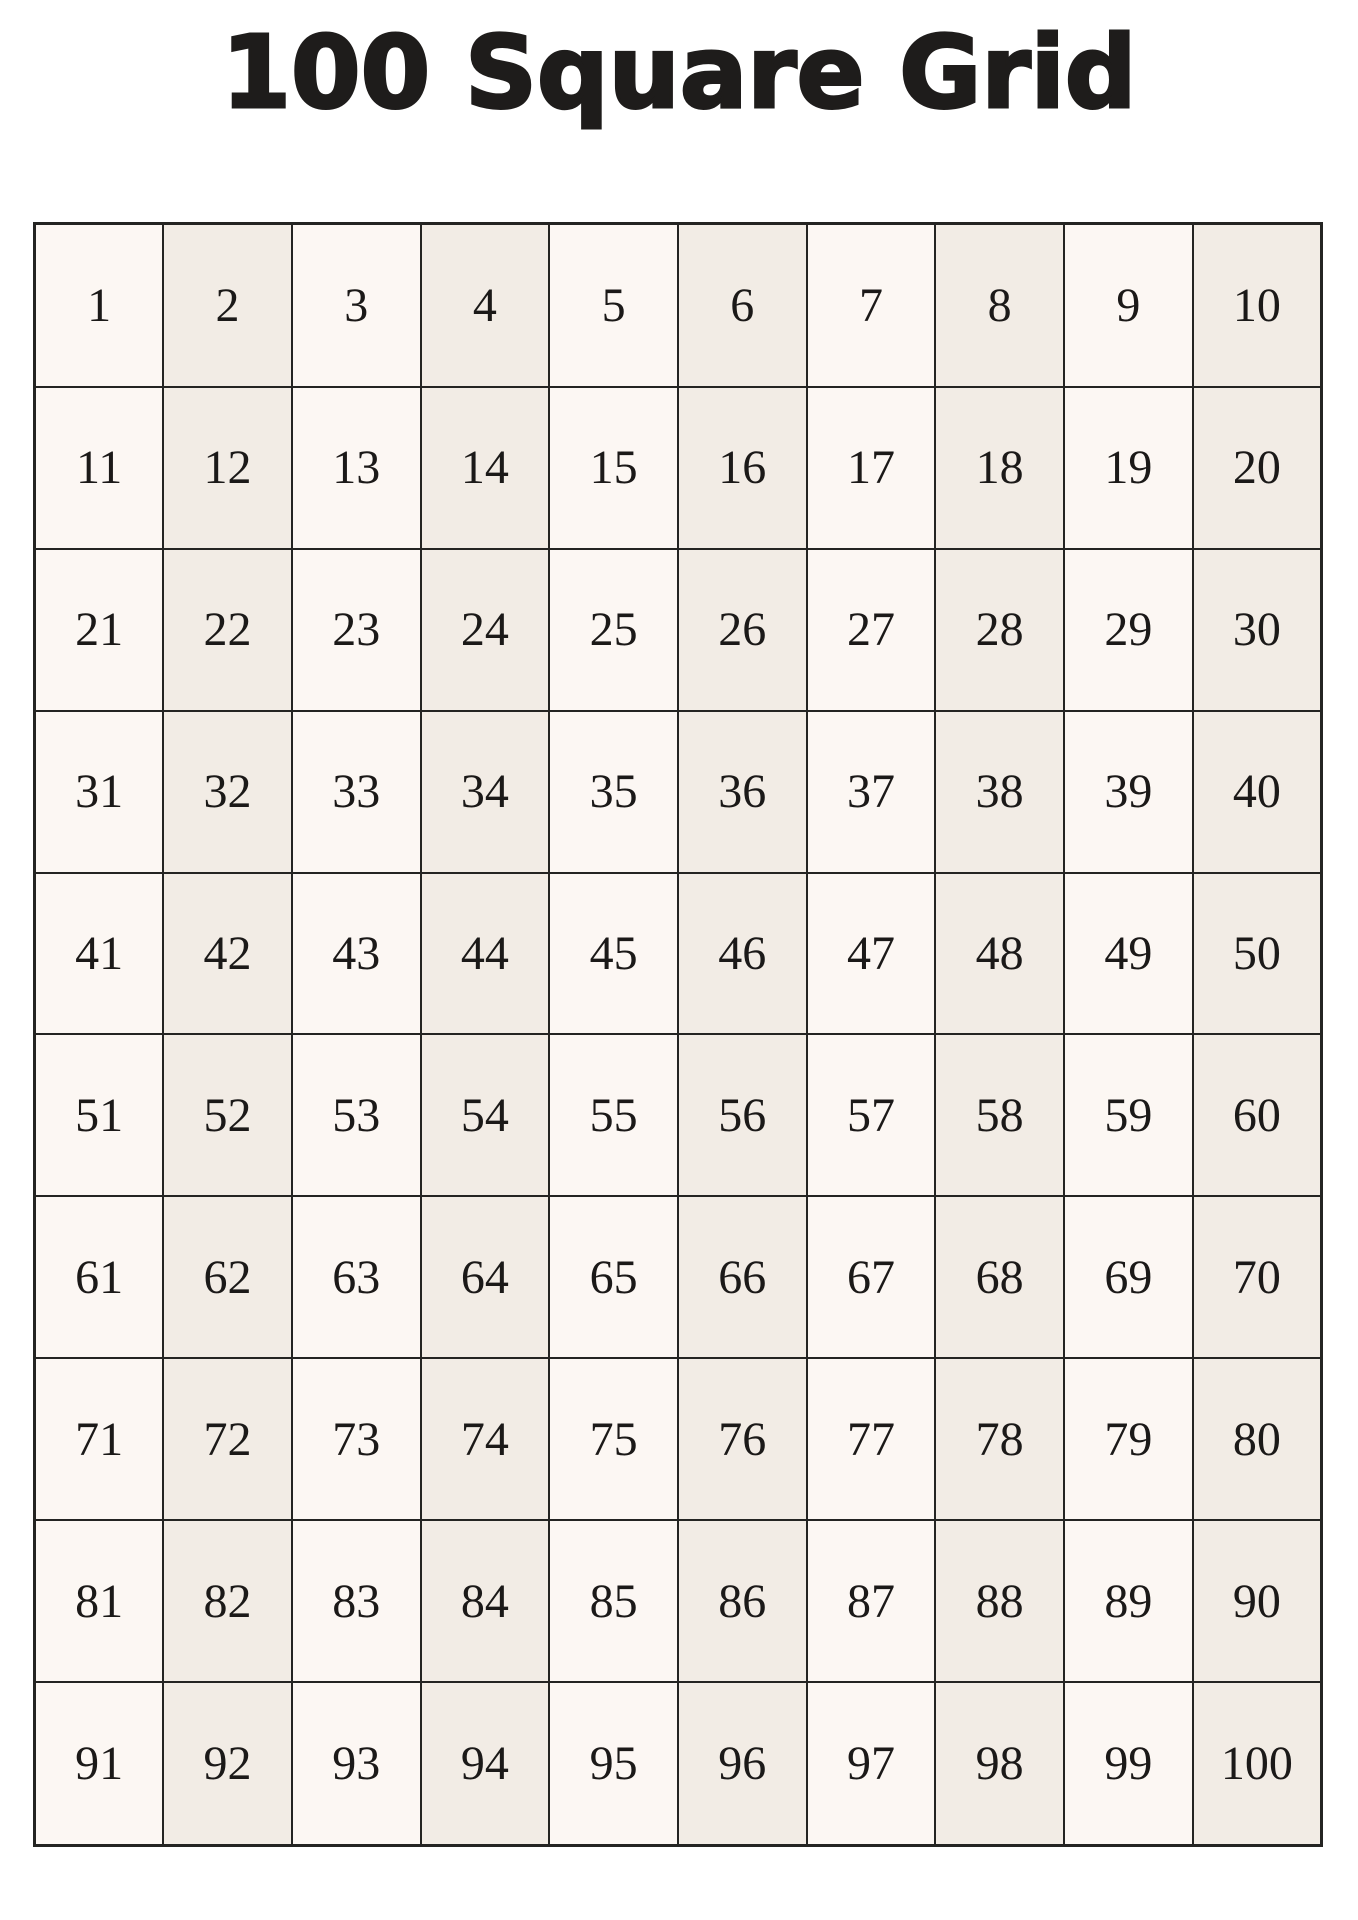  Describe the element at coordinates (356, 953) in the screenshot. I see `grid-cell: 43` at that location.